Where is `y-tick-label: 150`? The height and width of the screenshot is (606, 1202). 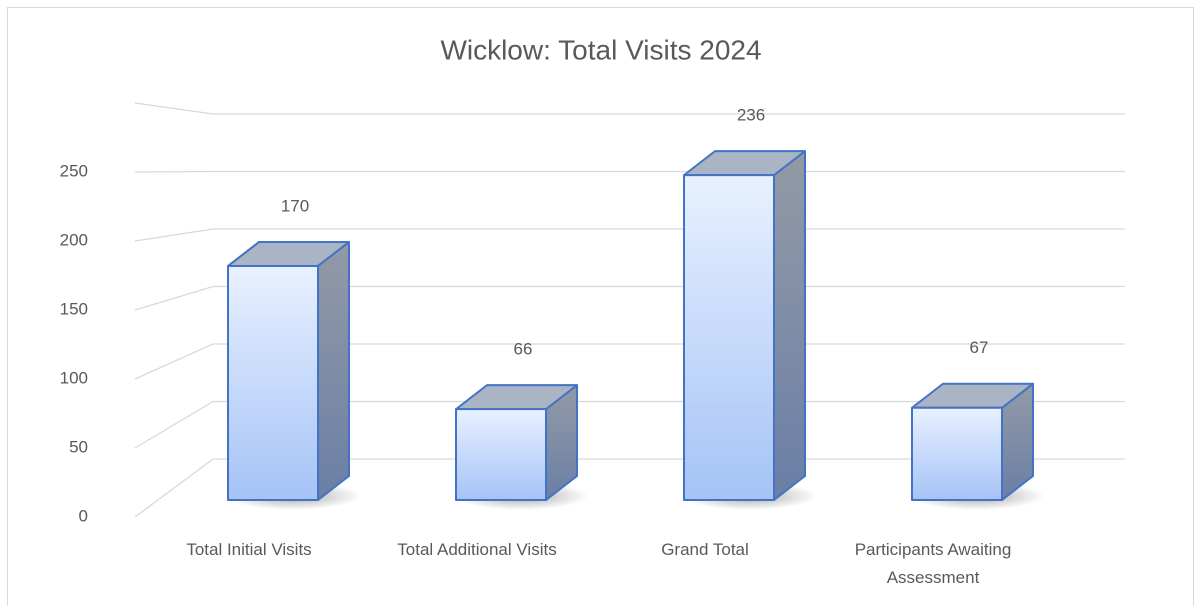 y-tick-label: 150 is located at coordinates (74, 308).